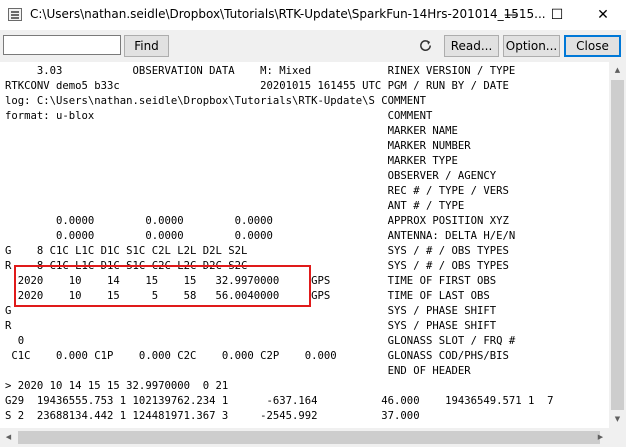 The height and width of the screenshot is (447, 626). What do you see at coordinates (600, 437) in the screenshot?
I see `scroll-right-icon: ▶` at bounding box center [600, 437].